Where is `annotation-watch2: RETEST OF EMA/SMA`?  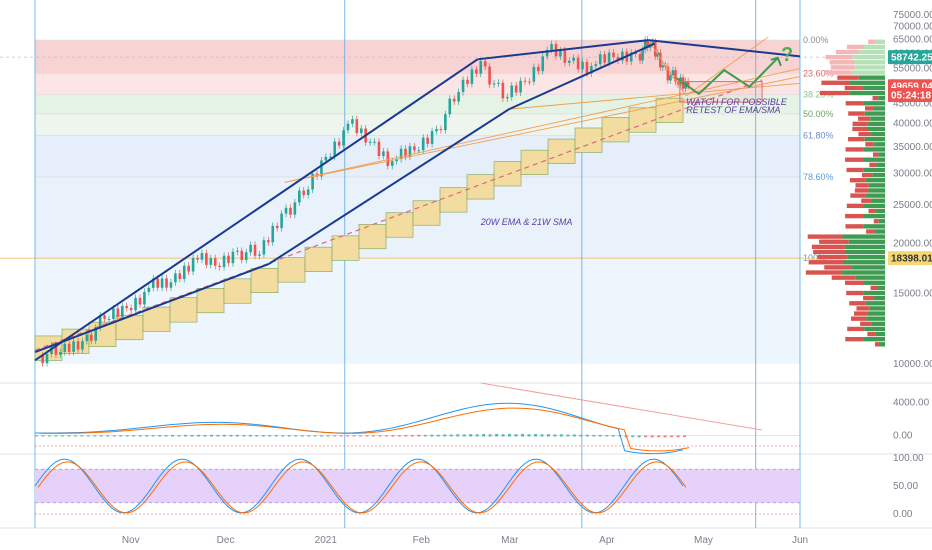
annotation-watch2: RETEST OF EMA/SMA is located at coordinates (733, 110).